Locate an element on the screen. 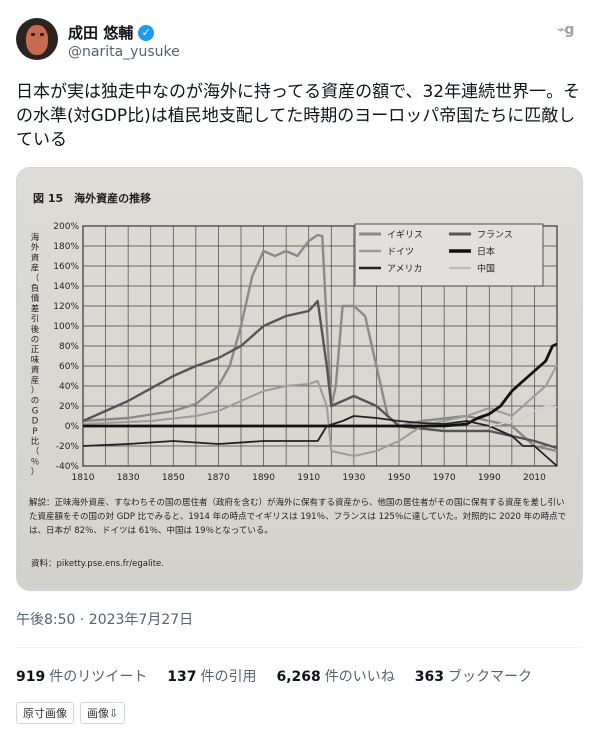  x-tick-label: 1810 is located at coordinates (83, 478).